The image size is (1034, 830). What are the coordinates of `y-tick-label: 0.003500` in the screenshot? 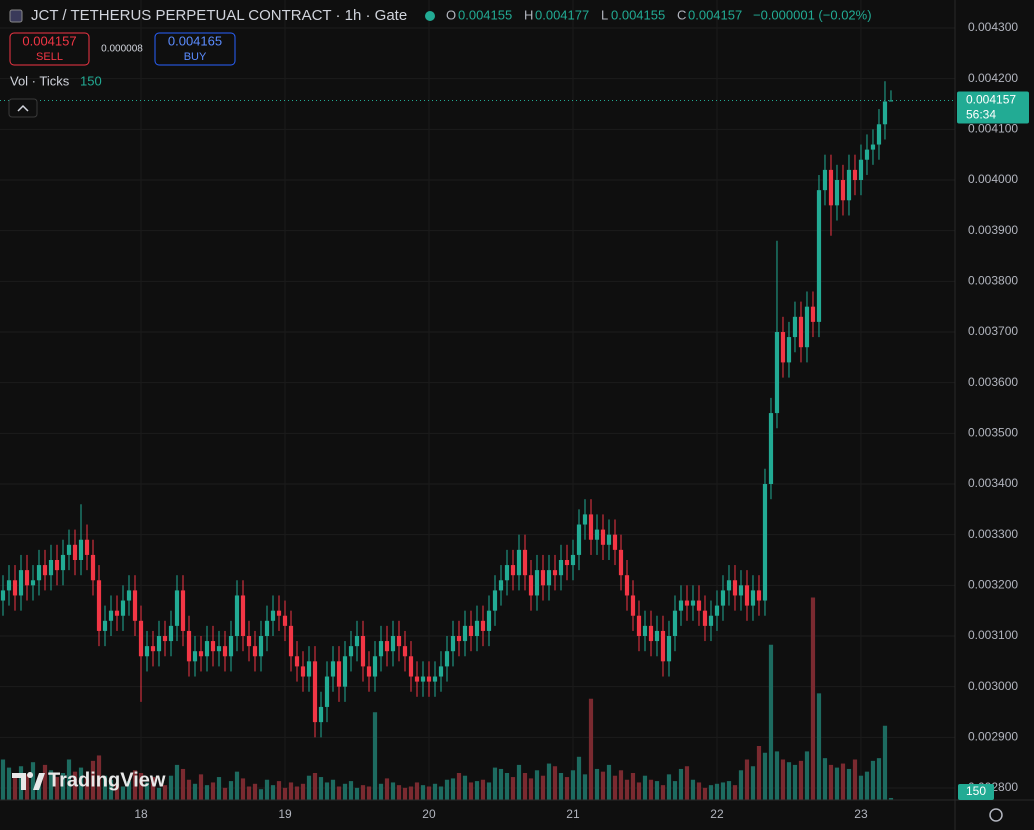 It's located at (993, 433).